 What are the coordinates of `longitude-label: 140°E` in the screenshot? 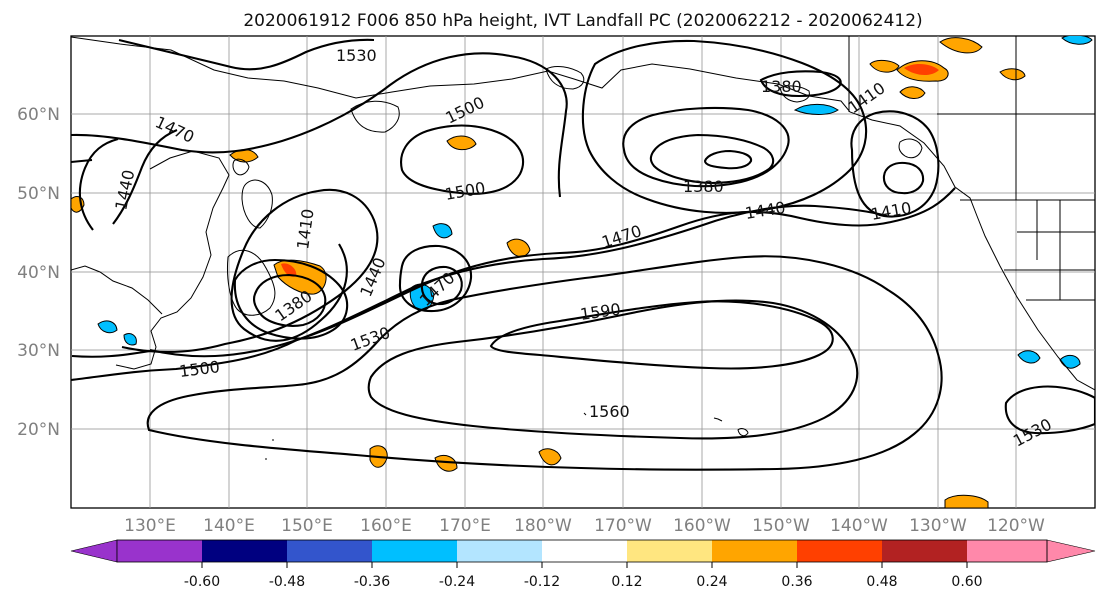 It's located at (229, 526).